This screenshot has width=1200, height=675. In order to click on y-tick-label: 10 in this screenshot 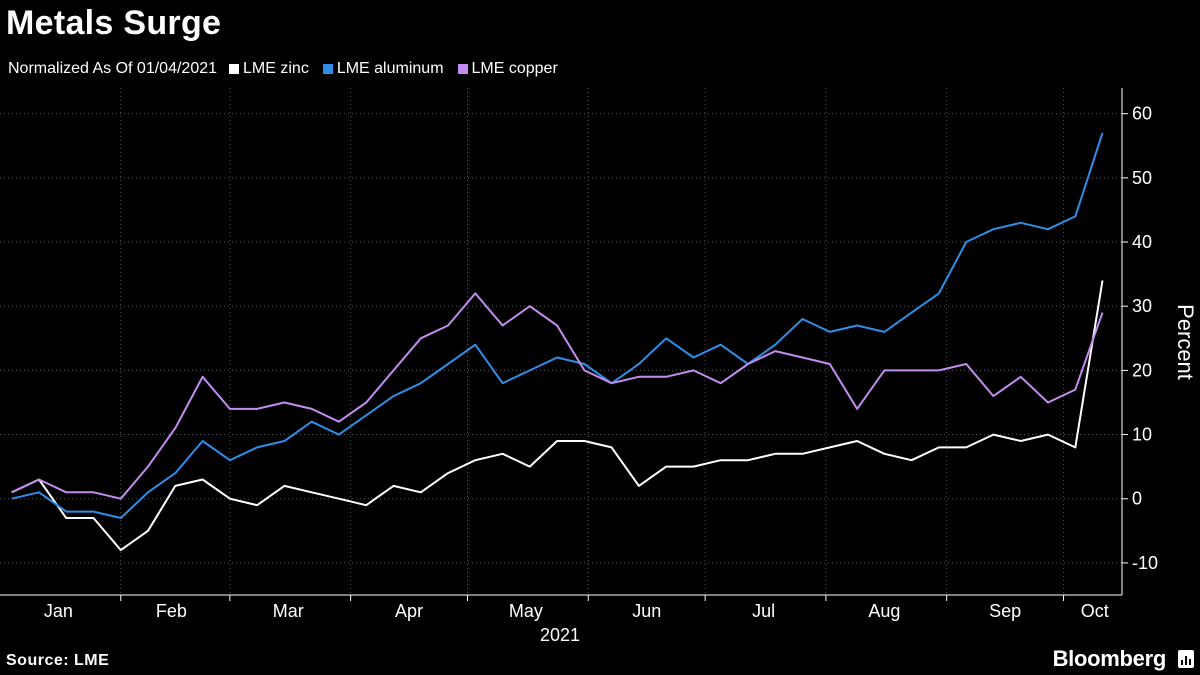, I will do `click(1142, 435)`.